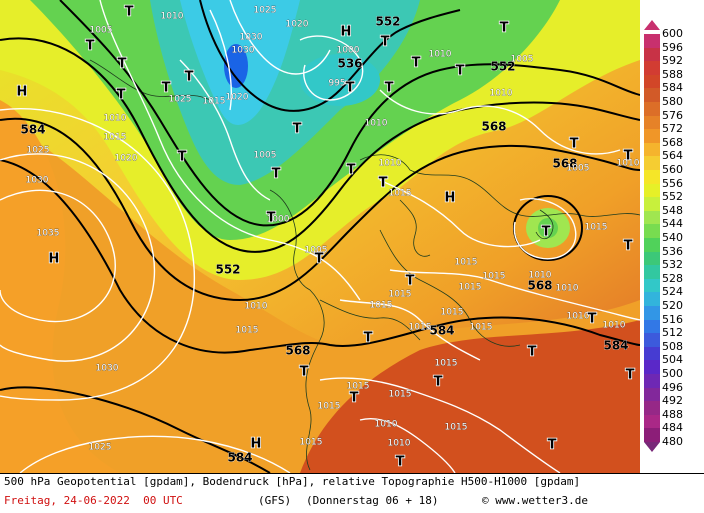  I want to click on legend-value: 480, so click(672, 441).